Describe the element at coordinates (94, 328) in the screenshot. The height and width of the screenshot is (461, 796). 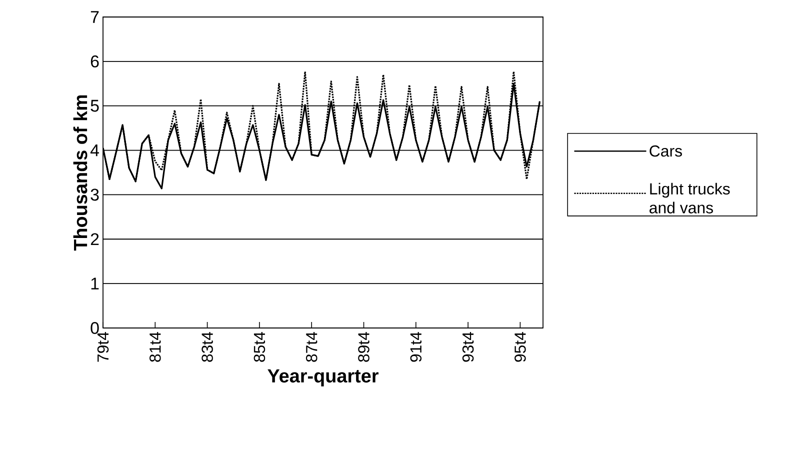
I see `y-tick-label: 0` at that location.